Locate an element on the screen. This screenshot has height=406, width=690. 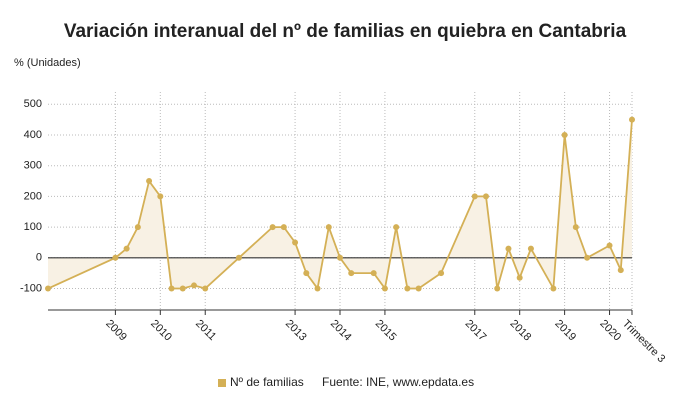
x-tick-label: 2013 is located at coordinates (296, 331).